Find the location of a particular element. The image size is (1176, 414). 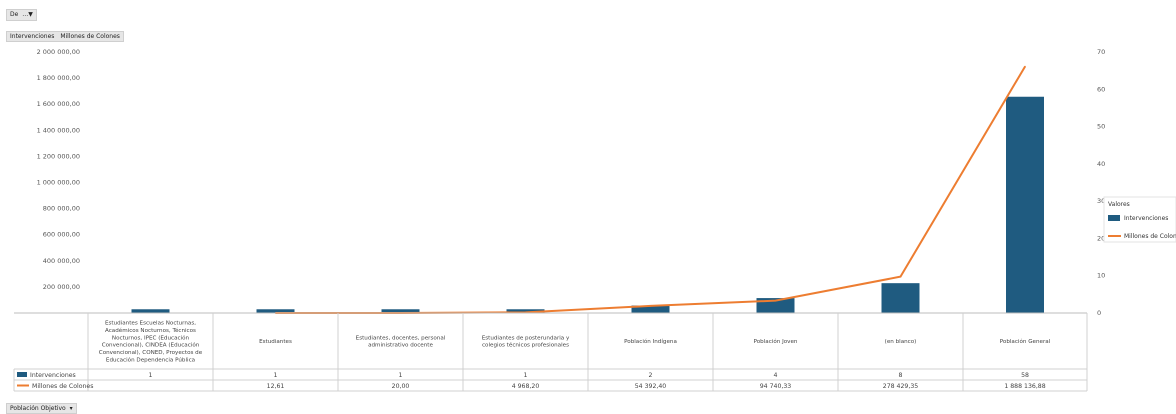

row-header-millones: Millones de Colones is located at coordinates (62, 386).